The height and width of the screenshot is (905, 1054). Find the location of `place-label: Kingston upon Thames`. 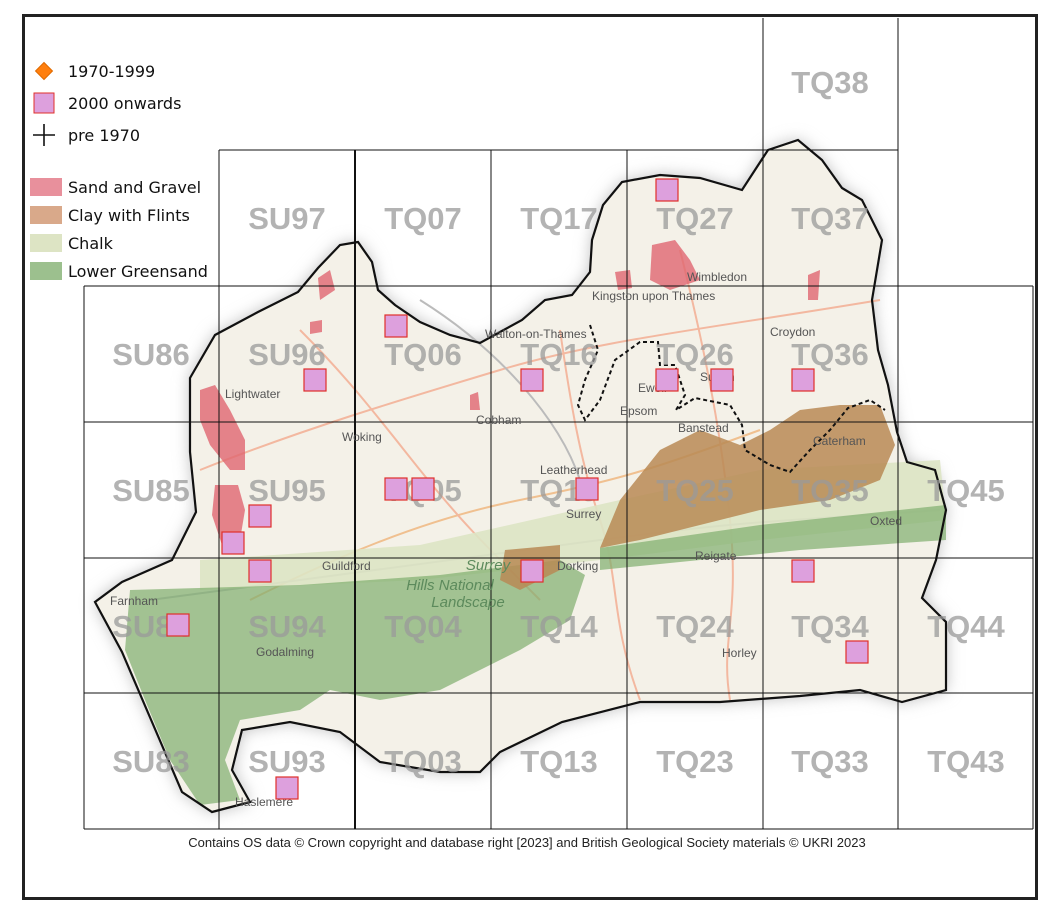

place-label: Kingston upon Thames is located at coordinates (653, 296).